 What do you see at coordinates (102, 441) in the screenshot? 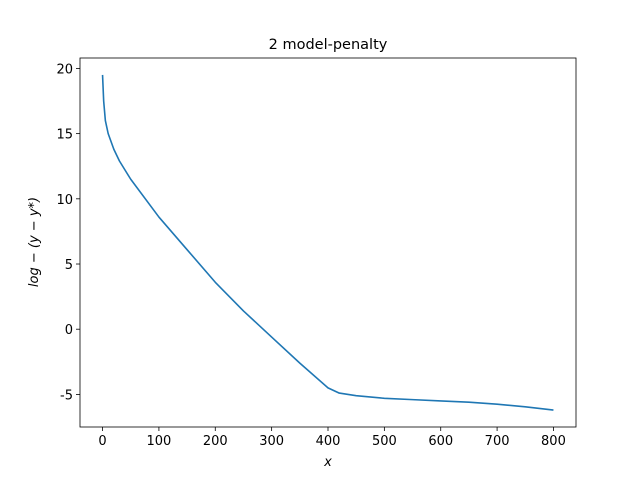
I see `x-tick-label: 0` at bounding box center [102, 441].